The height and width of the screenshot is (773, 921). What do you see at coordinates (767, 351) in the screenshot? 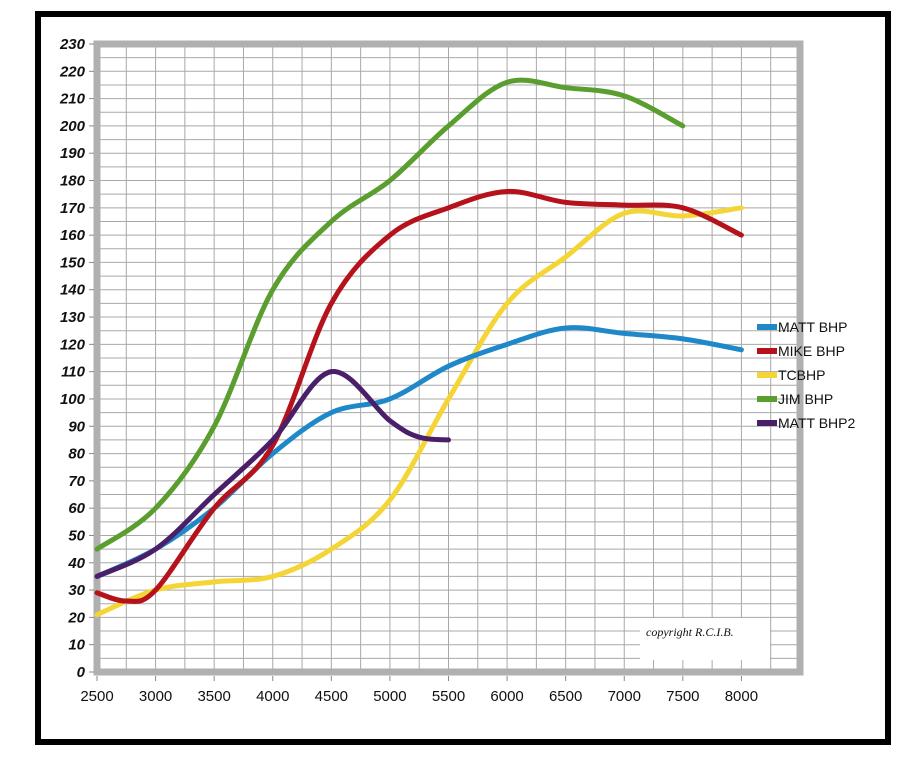
I see `legend-swatch-mike-bhp` at bounding box center [767, 351].